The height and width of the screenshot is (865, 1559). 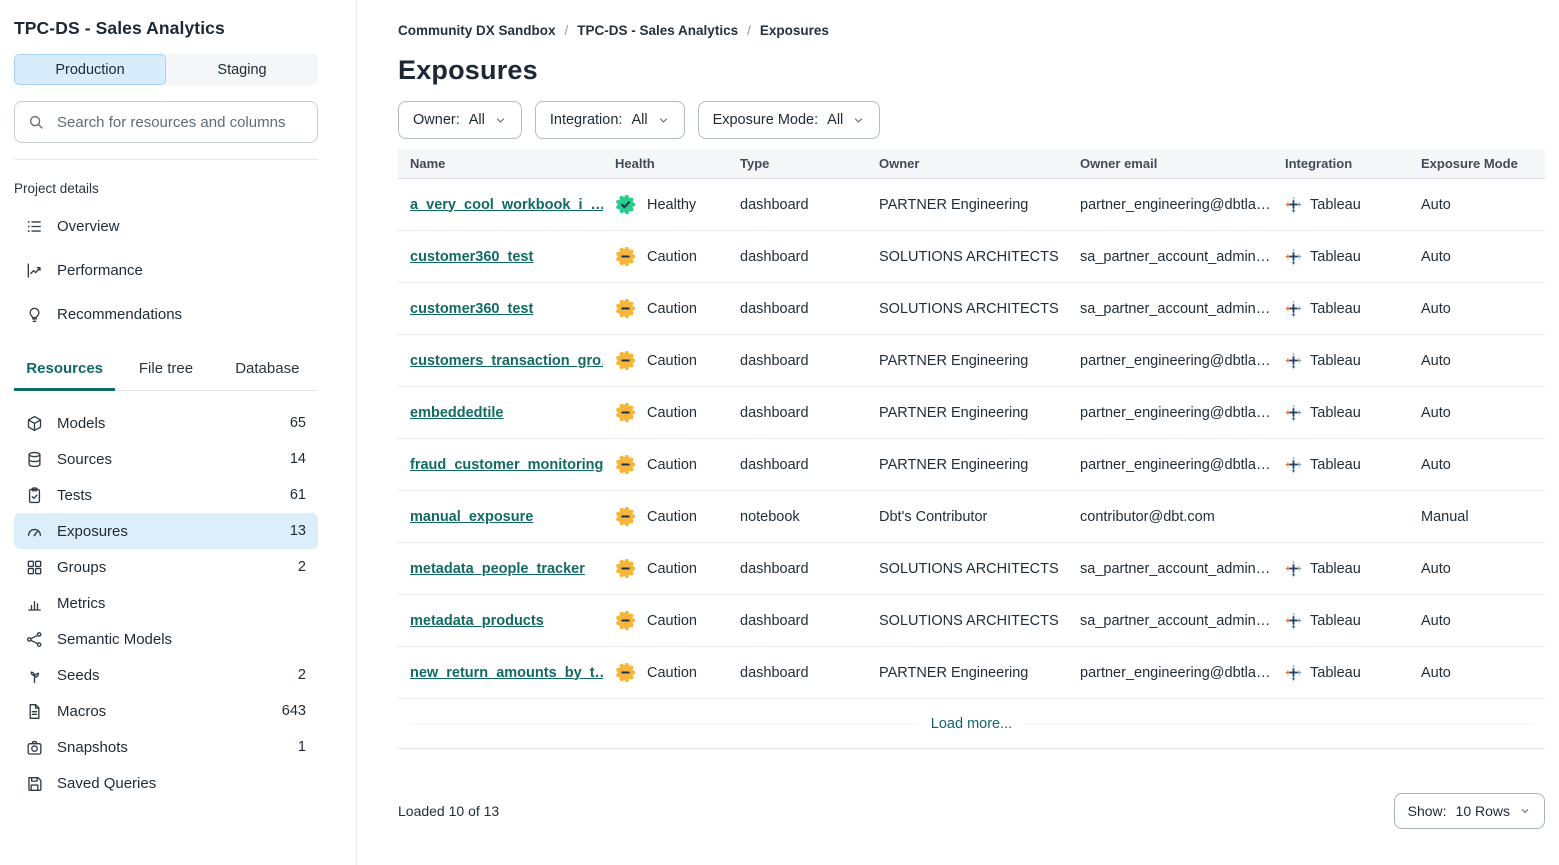 I want to click on breadcrumb-item-exposures: Exposures, so click(x=794, y=30).